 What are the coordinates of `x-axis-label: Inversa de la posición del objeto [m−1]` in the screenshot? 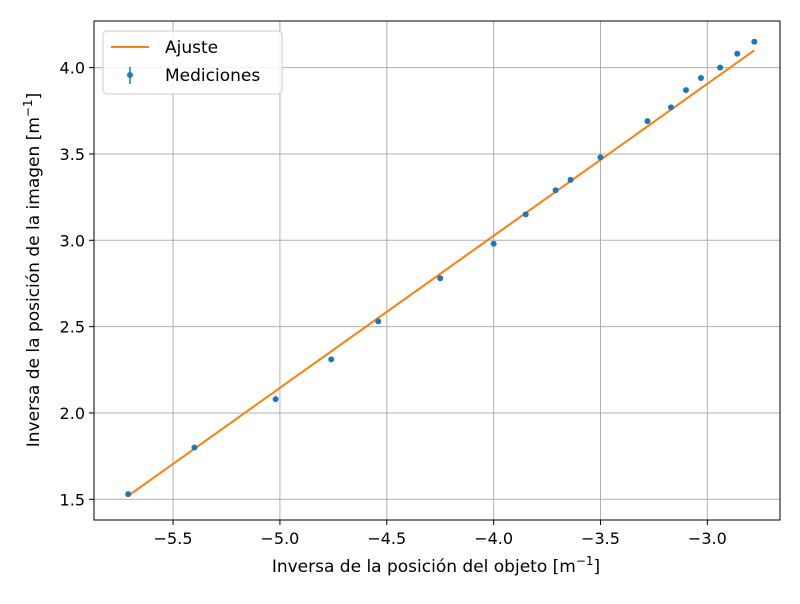 It's located at (436, 565).